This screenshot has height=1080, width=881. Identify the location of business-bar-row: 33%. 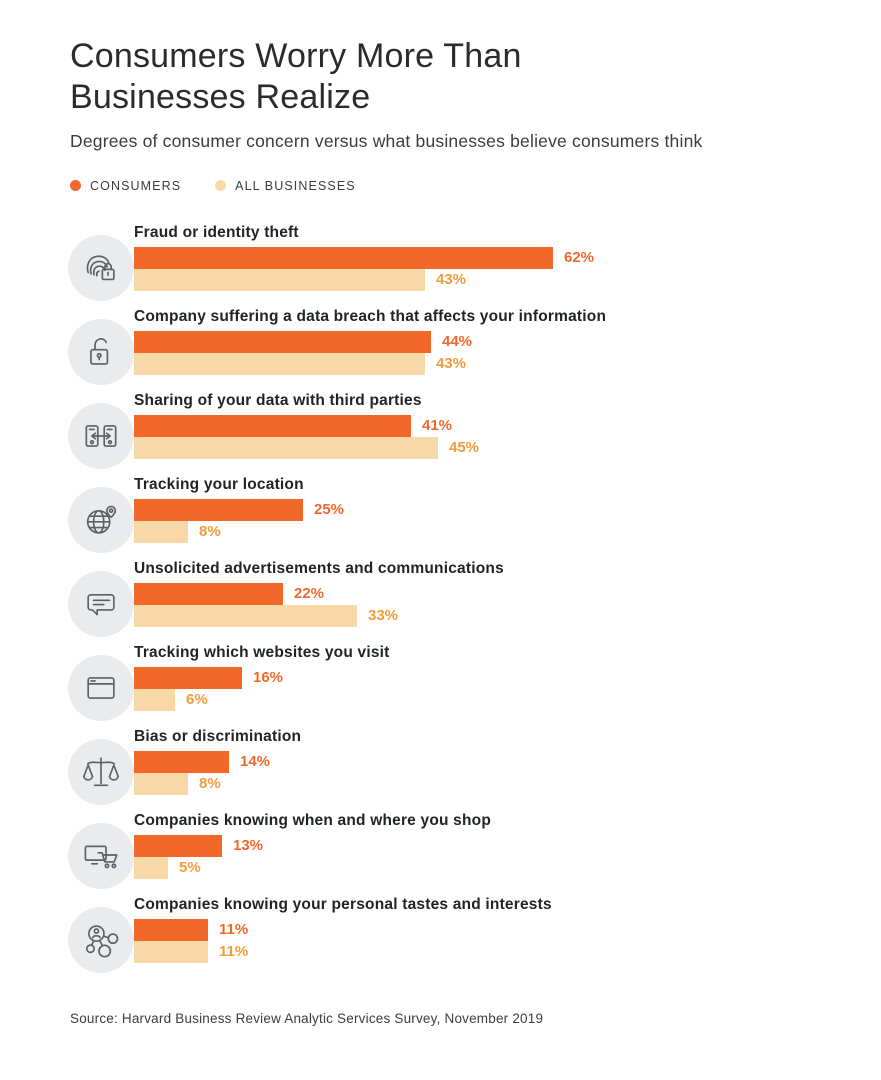
(482, 615).